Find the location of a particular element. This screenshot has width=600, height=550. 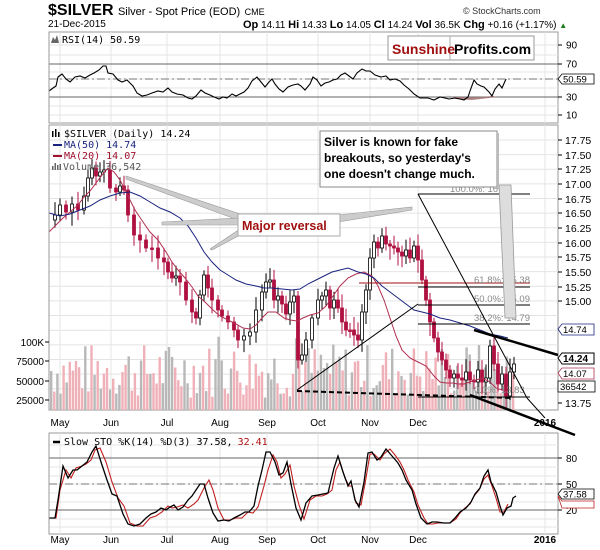

close-label: Cl is located at coordinates (379, 25).